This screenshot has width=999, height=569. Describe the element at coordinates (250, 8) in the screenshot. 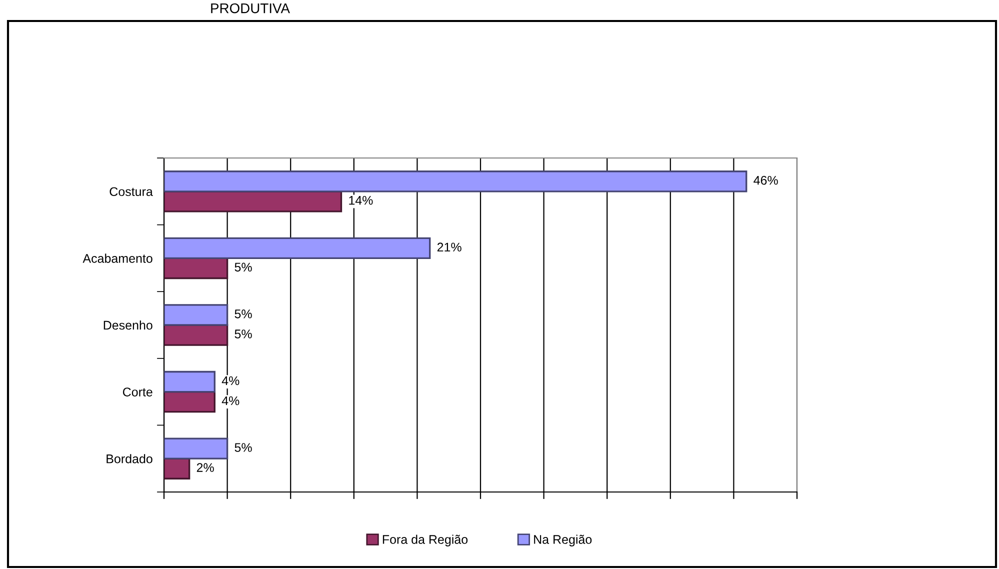

I see `chart-title: PRODUTIVA` at that location.